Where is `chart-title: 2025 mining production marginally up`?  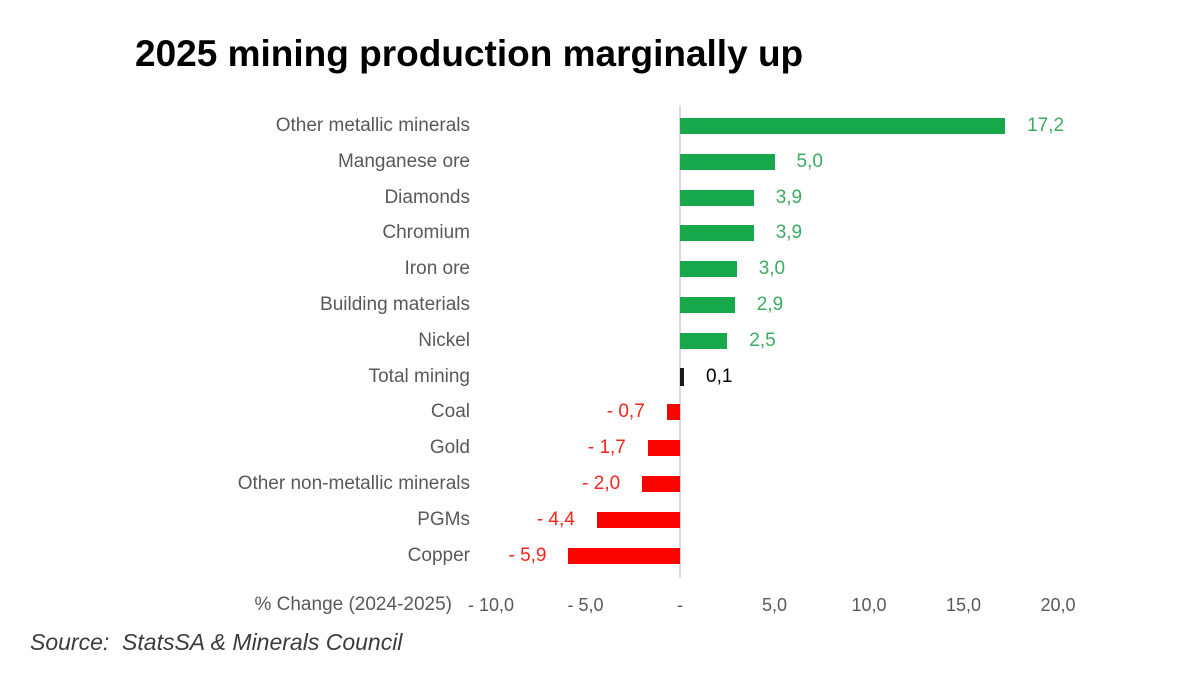
chart-title: 2025 mining production marginally up is located at coordinates (469, 53).